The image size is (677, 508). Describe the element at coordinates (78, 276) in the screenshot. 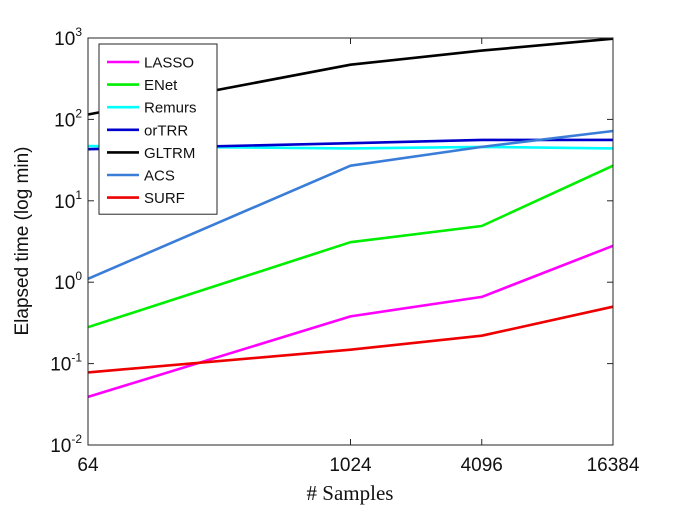

I see `y-tick-exponent: 0` at that location.